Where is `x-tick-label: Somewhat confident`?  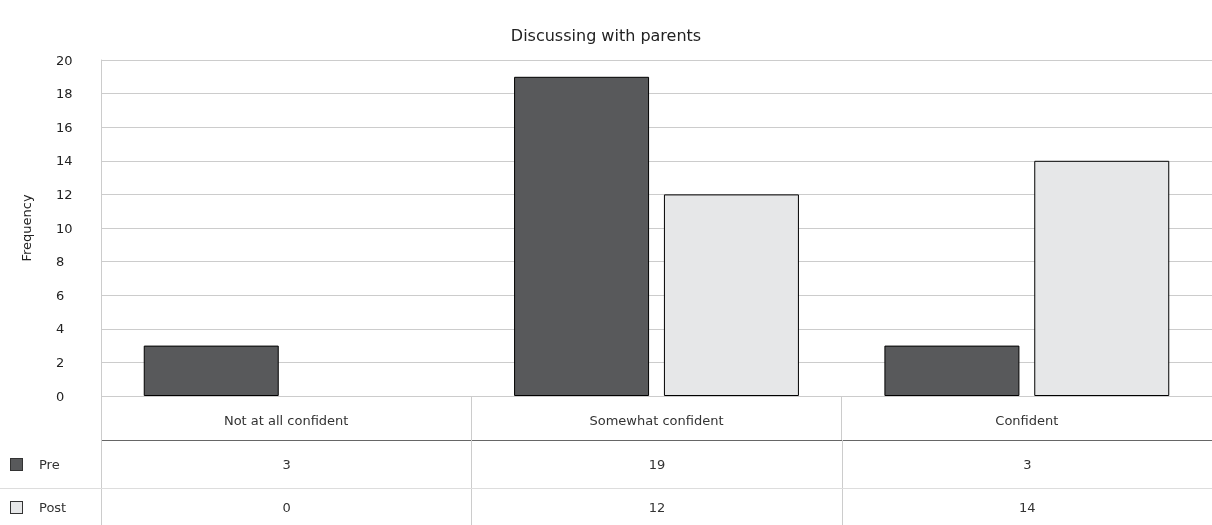 x-tick-label: Somewhat confident is located at coordinates (656, 420).